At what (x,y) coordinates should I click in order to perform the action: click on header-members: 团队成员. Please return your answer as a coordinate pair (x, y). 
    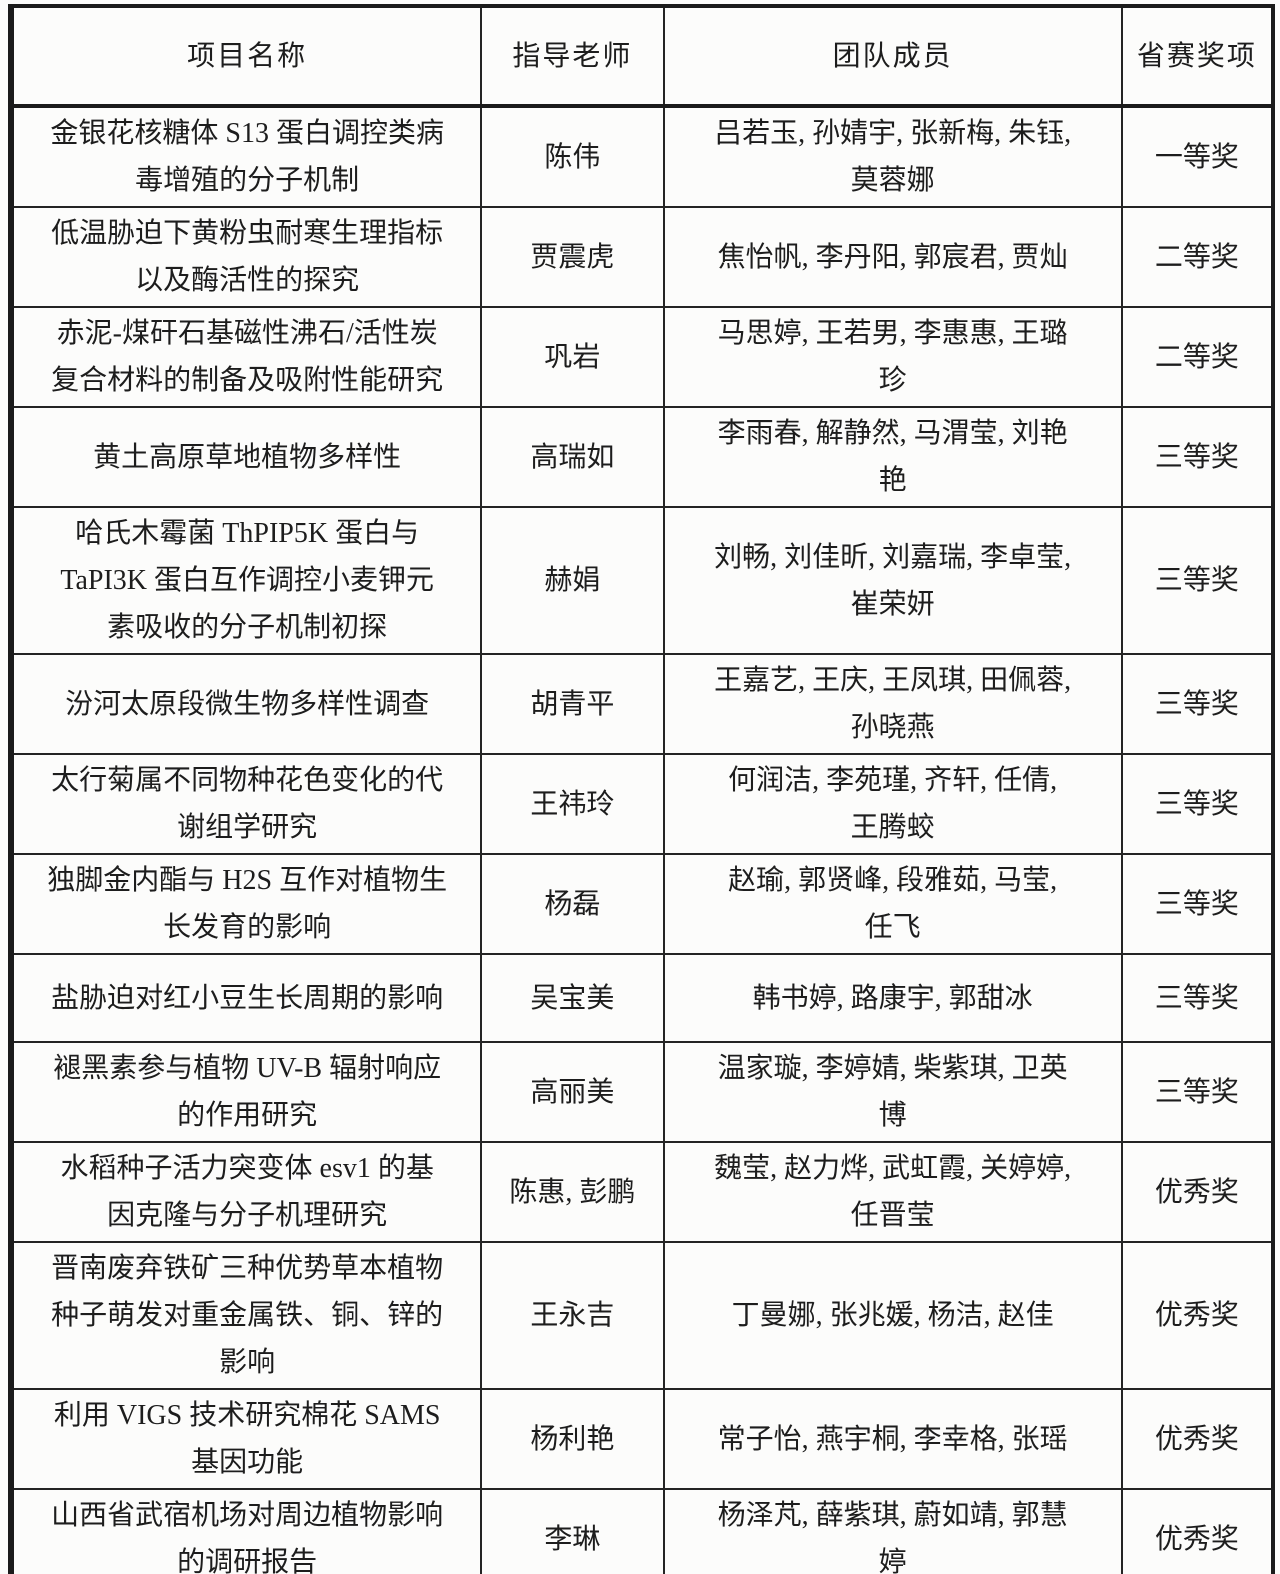
    Looking at the image, I should click on (892, 56).